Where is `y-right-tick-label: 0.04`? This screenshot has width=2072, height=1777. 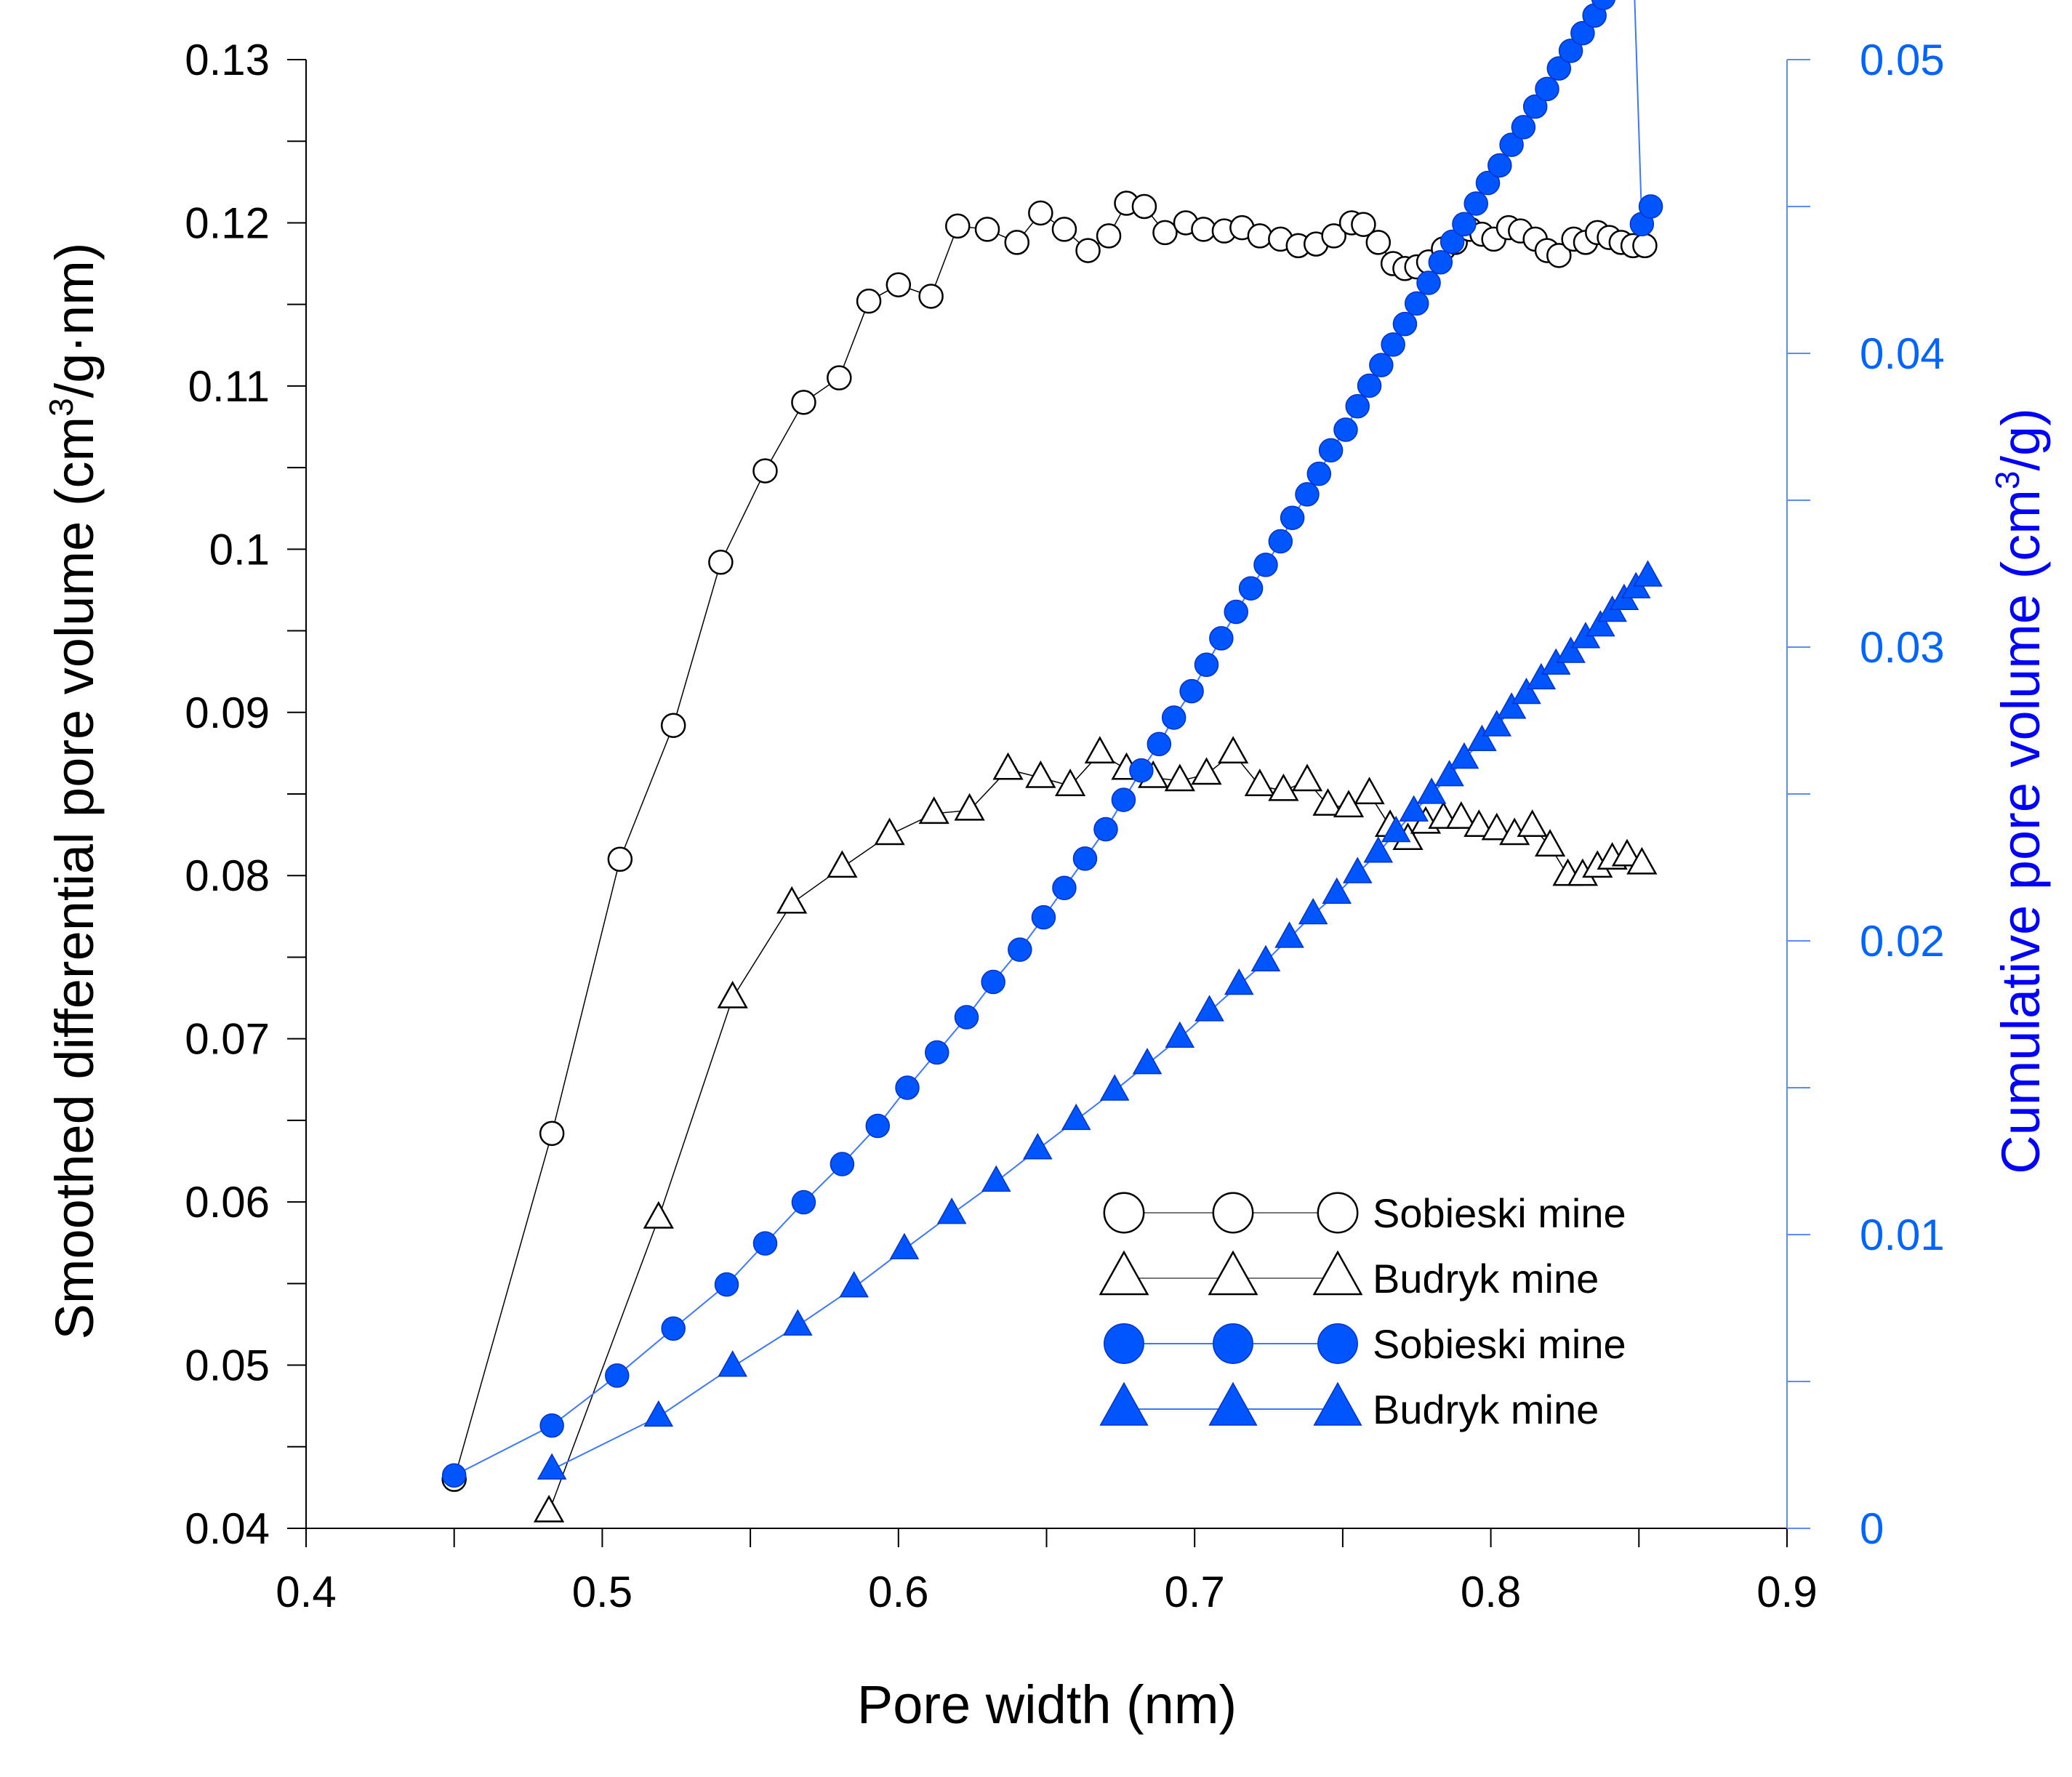
y-right-tick-label: 0.04 is located at coordinates (1903, 353).